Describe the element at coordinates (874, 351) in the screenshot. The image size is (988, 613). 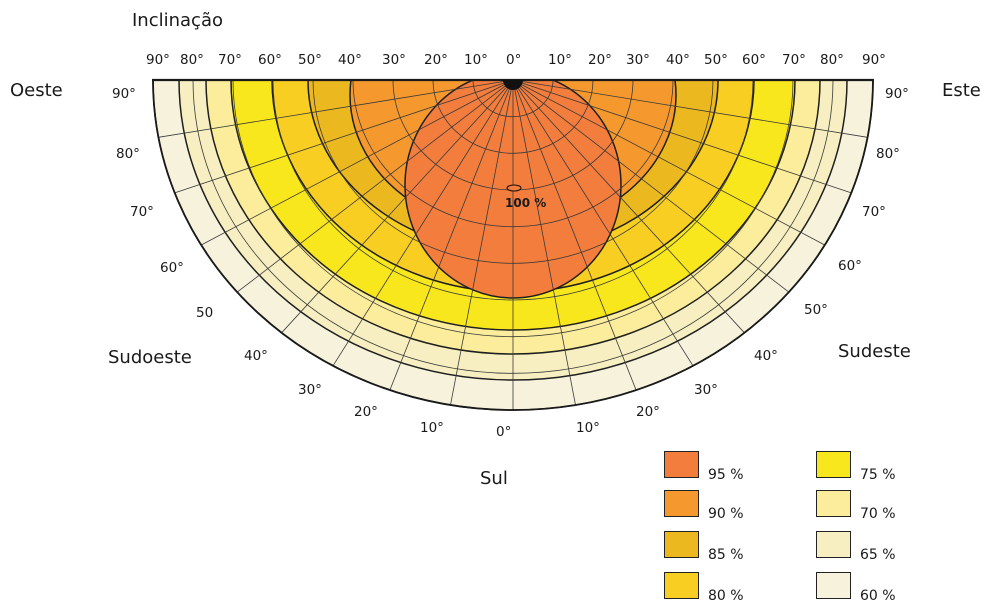
I see `southeast-label: Sudeste` at that location.